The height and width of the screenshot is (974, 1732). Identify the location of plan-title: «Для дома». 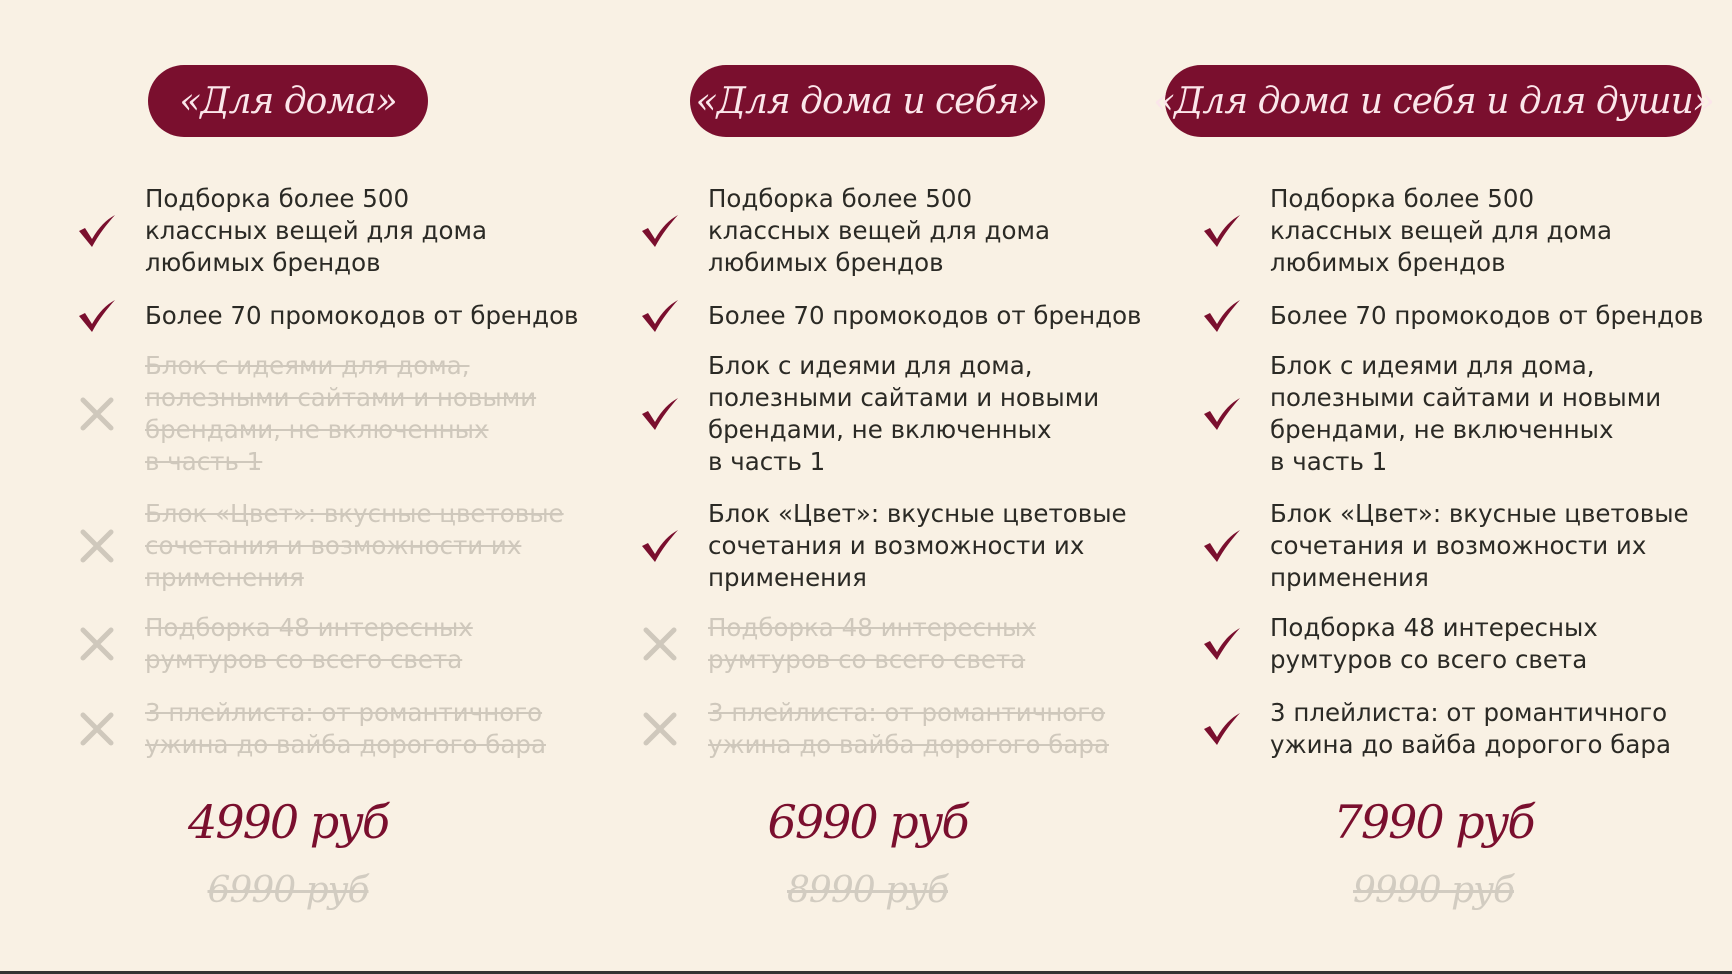
(288, 101).